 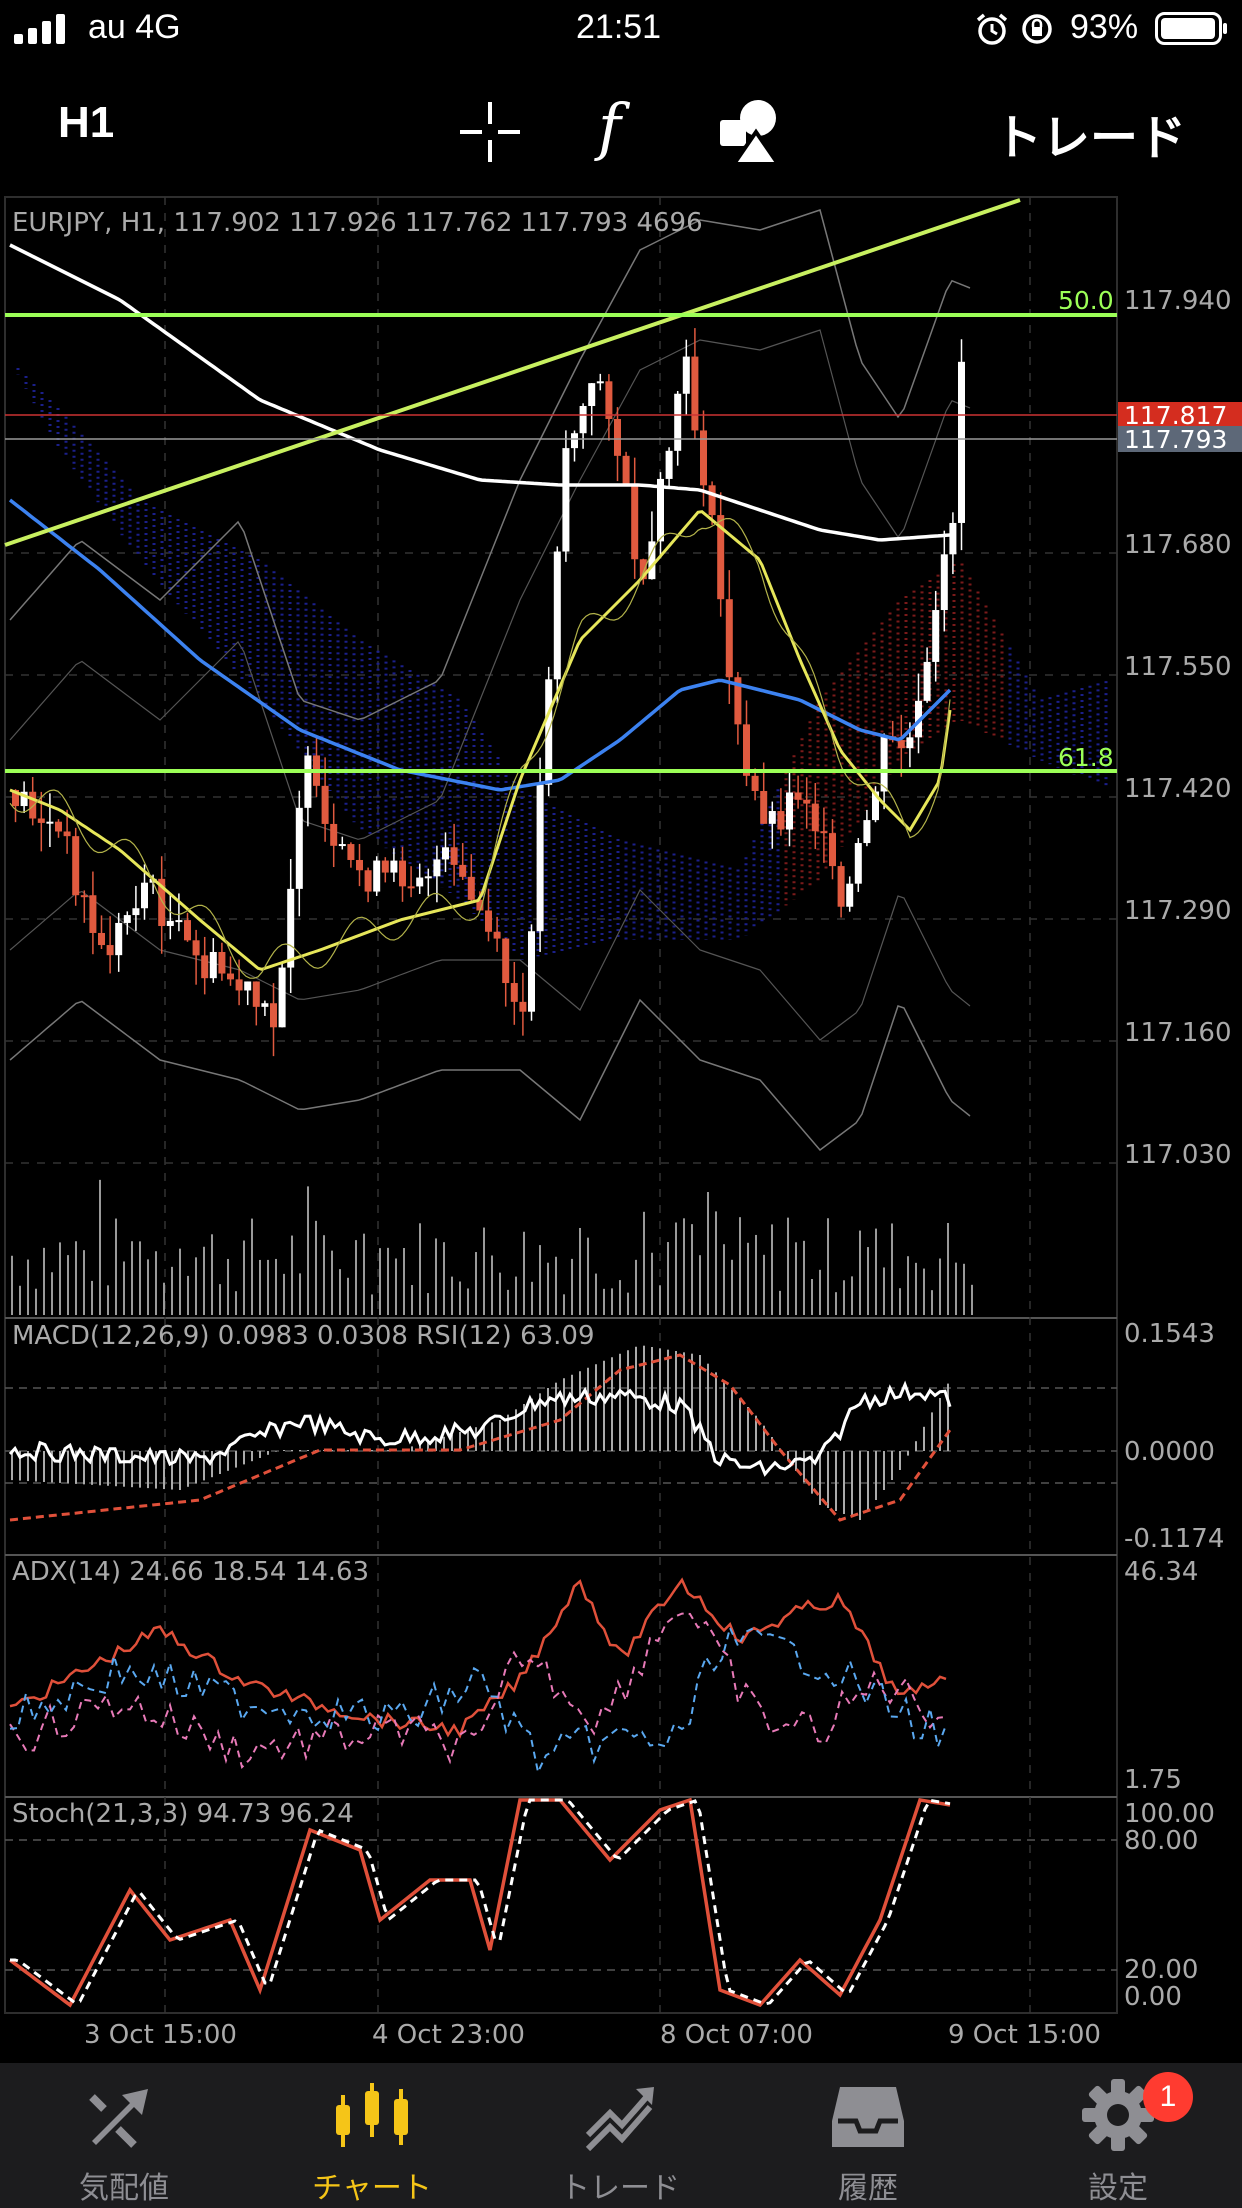 I want to click on clock: 21:51, so click(x=619, y=27).